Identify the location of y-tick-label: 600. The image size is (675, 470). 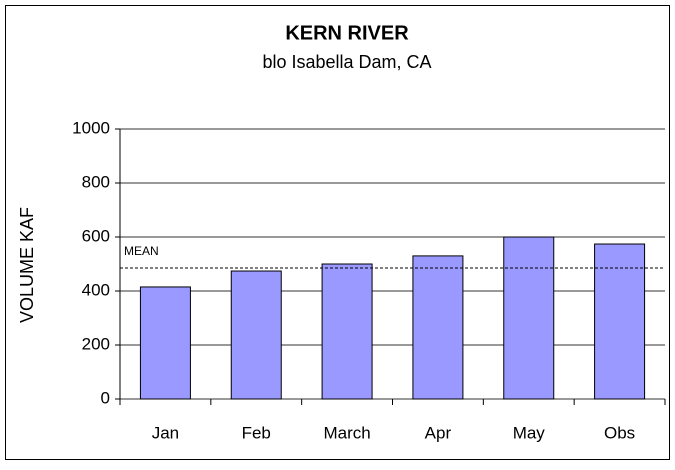
(96, 235).